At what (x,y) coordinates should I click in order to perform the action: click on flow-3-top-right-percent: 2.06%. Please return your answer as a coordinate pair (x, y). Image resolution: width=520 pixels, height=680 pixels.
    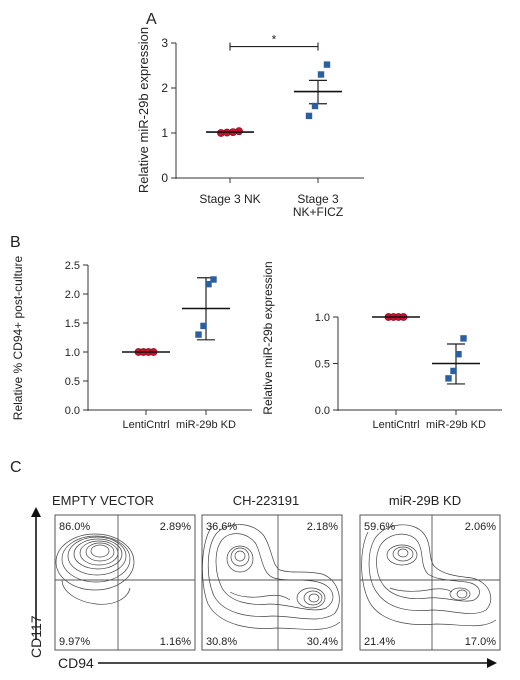
    Looking at the image, I should click on (480, 527).